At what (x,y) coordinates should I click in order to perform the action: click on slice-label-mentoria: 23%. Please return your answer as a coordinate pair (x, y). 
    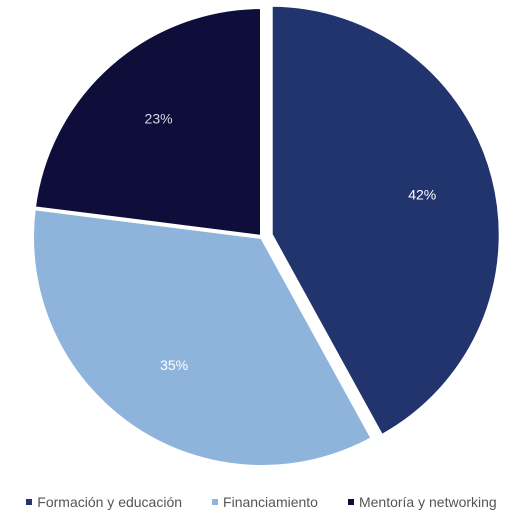
    Looking at the image, I should click on (159, 118).